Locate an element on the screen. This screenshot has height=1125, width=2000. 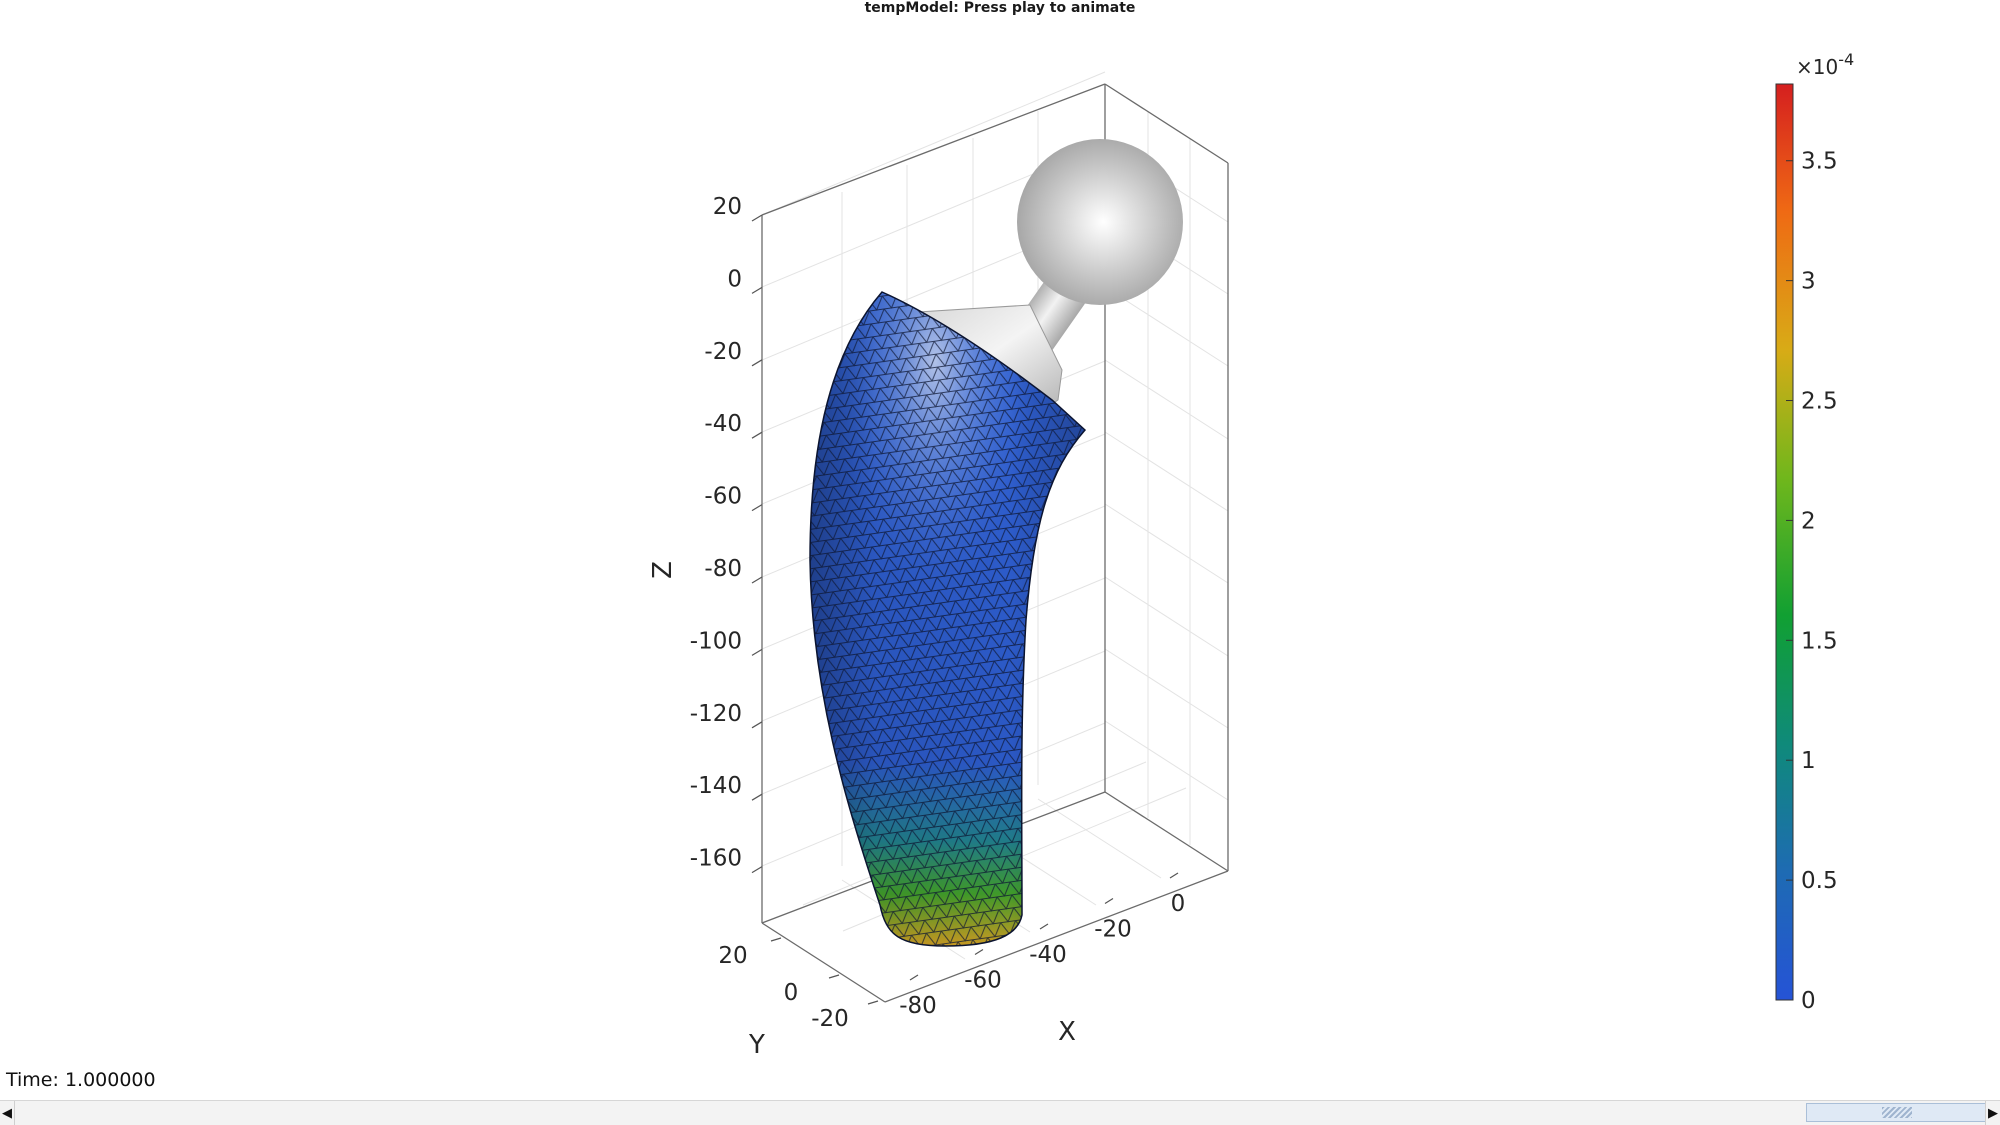
time-scrollbar: ◀ ▶ is located at coordinates (1000, 1112).